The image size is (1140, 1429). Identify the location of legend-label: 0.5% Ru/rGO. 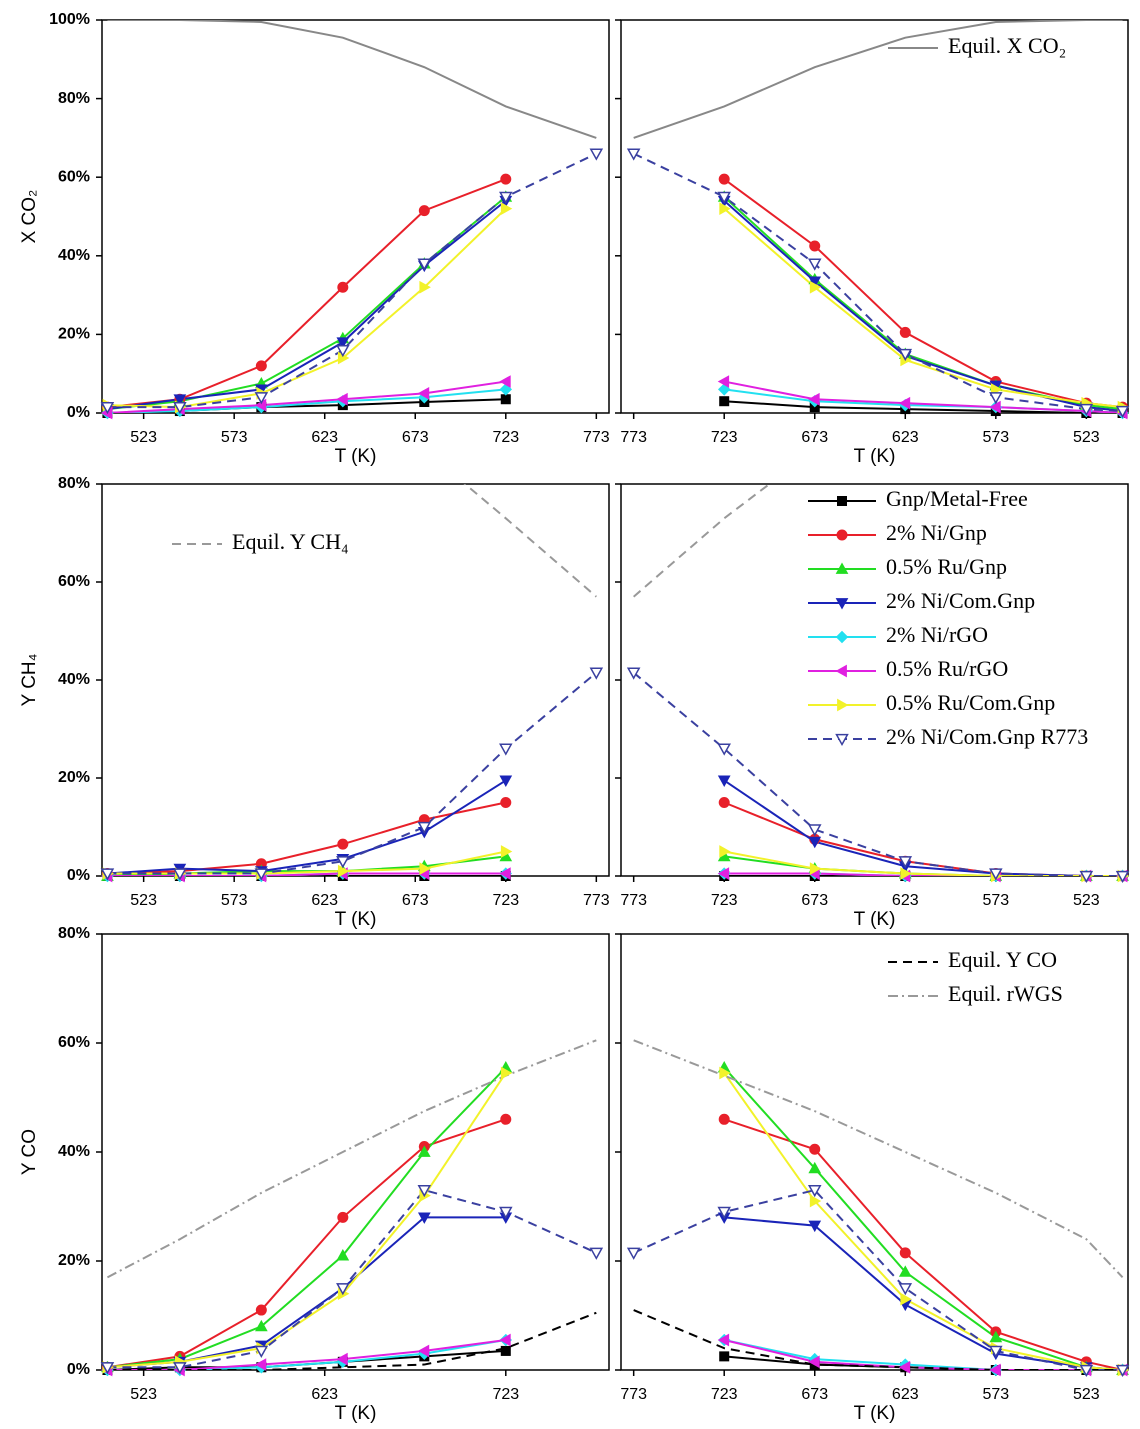
(947, 668).